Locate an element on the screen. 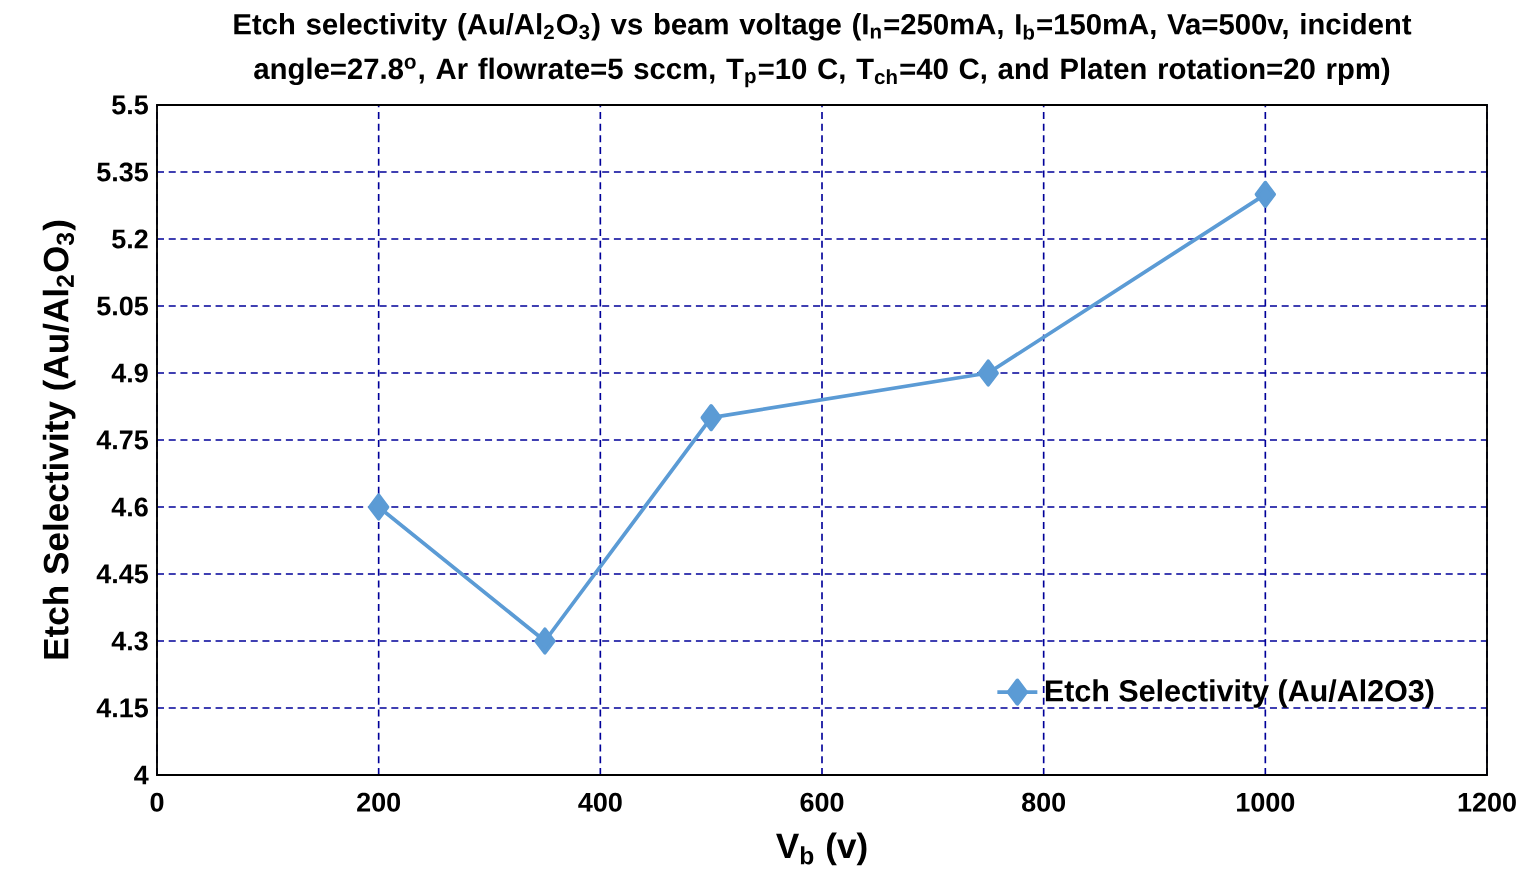 The width and height of the screenshot is (1529, 896). y-tick-label: 5.2 is located at coordinates (130, 239).